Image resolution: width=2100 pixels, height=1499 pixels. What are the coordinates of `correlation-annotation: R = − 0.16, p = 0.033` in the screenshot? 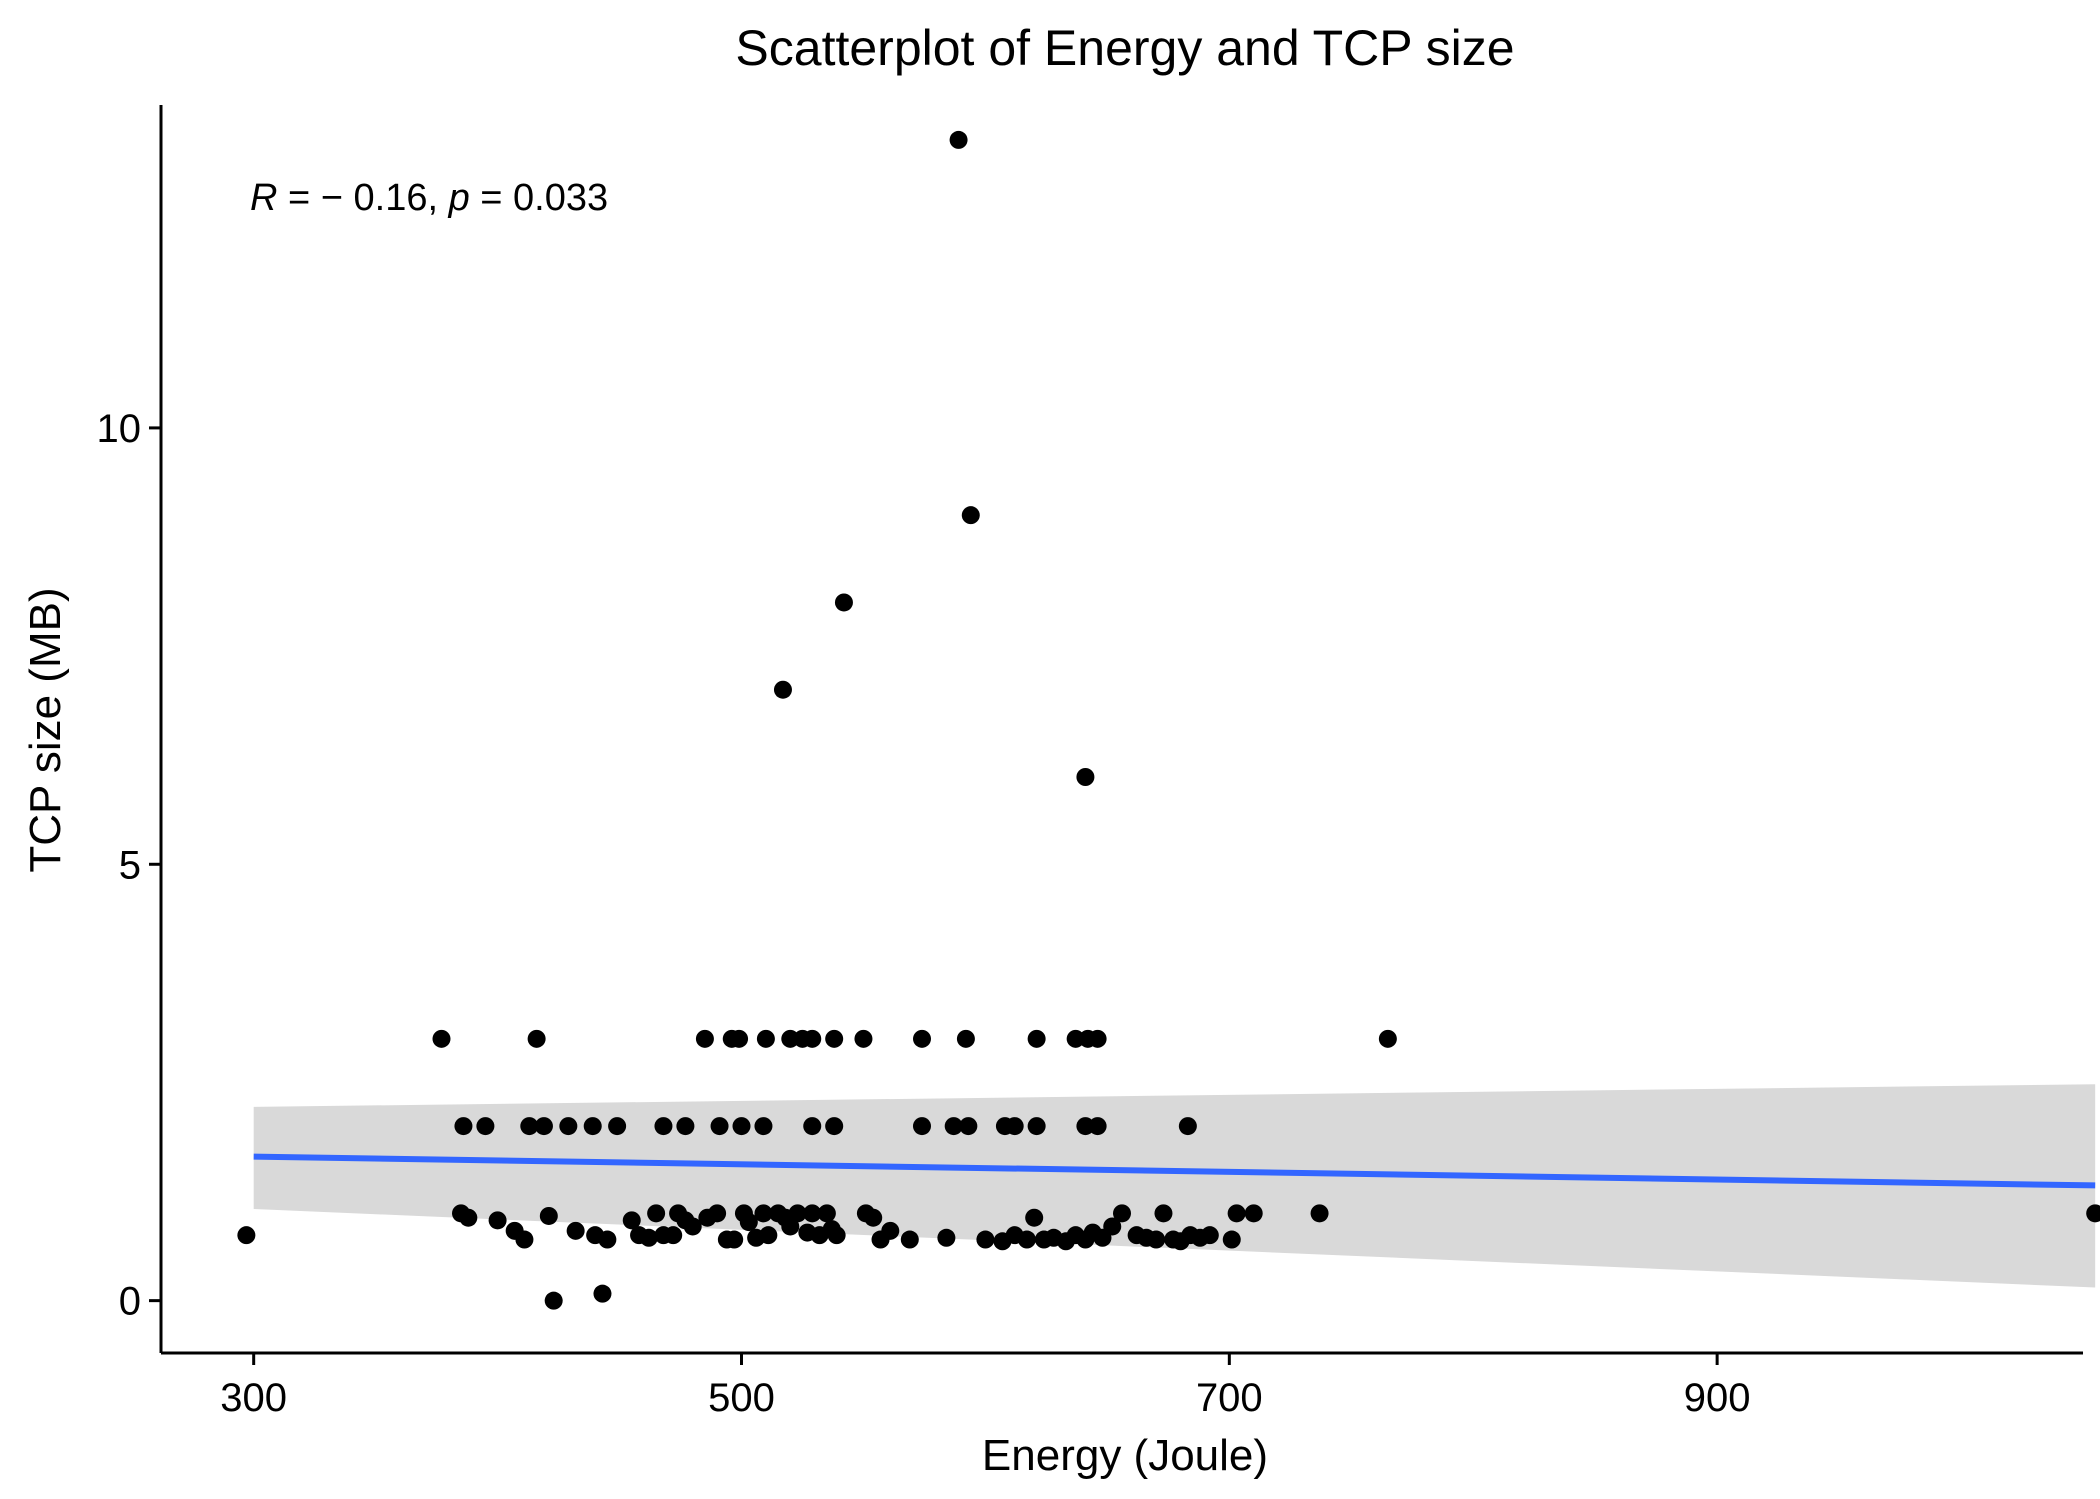 It's located at (429, 198).